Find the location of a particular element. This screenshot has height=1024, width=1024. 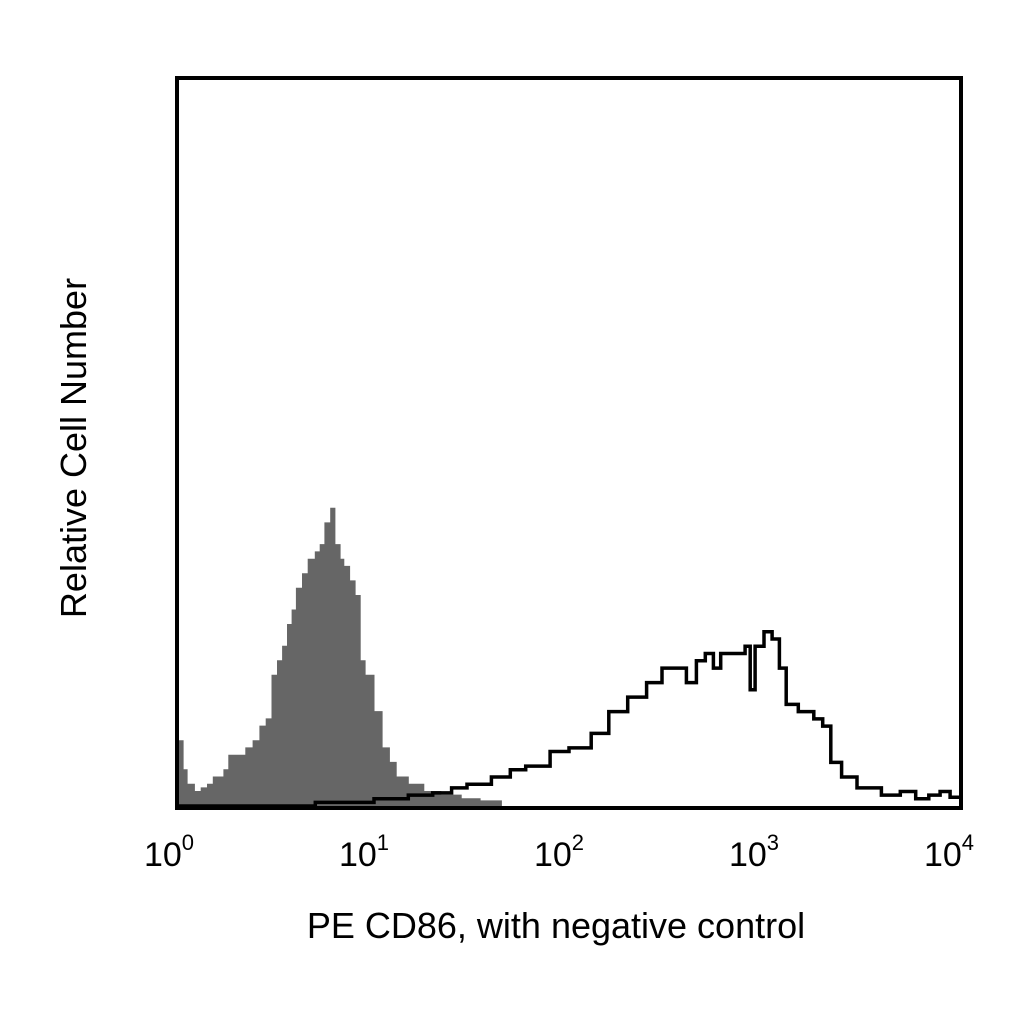

y-axis-label: Relative Cell Number is located at coordinates (73, 448).